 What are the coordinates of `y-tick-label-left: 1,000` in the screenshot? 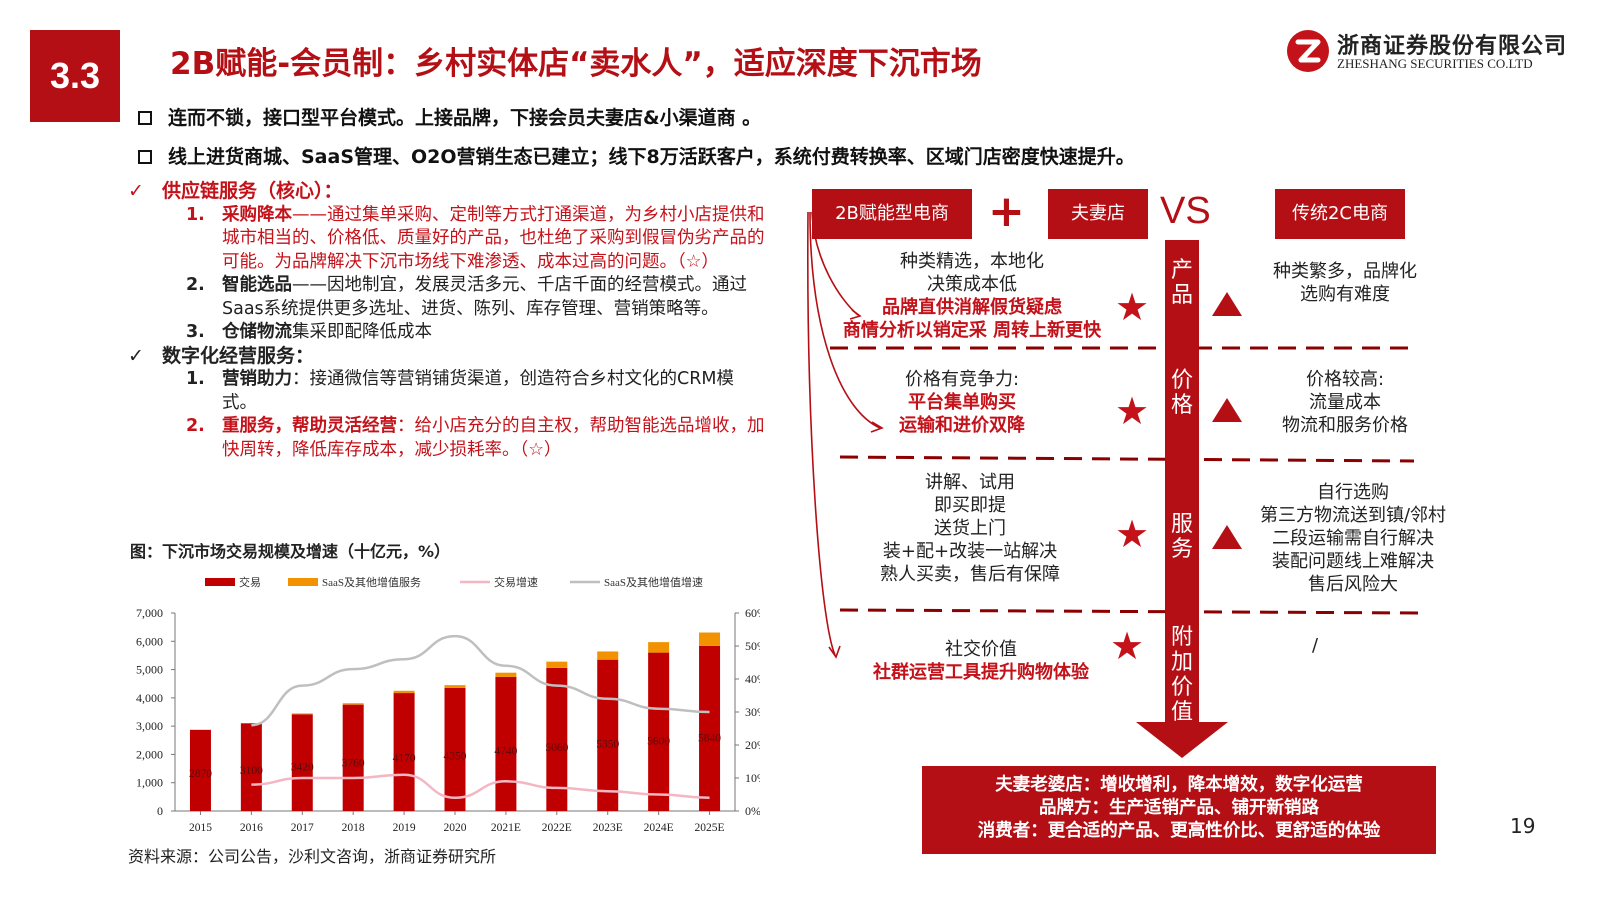 It's located at (149, 783).